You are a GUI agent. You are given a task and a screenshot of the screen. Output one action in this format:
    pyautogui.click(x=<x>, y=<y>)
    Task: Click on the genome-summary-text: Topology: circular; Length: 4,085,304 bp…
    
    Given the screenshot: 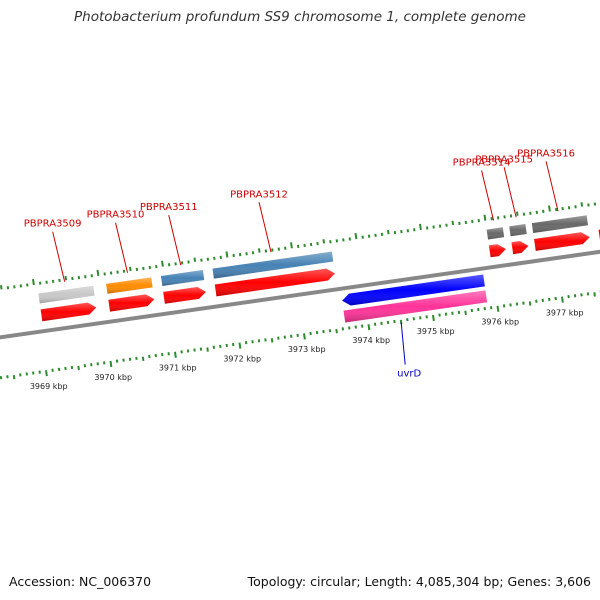 What is the action you would take?
    pyautogui.click(x=419, y=581)
    